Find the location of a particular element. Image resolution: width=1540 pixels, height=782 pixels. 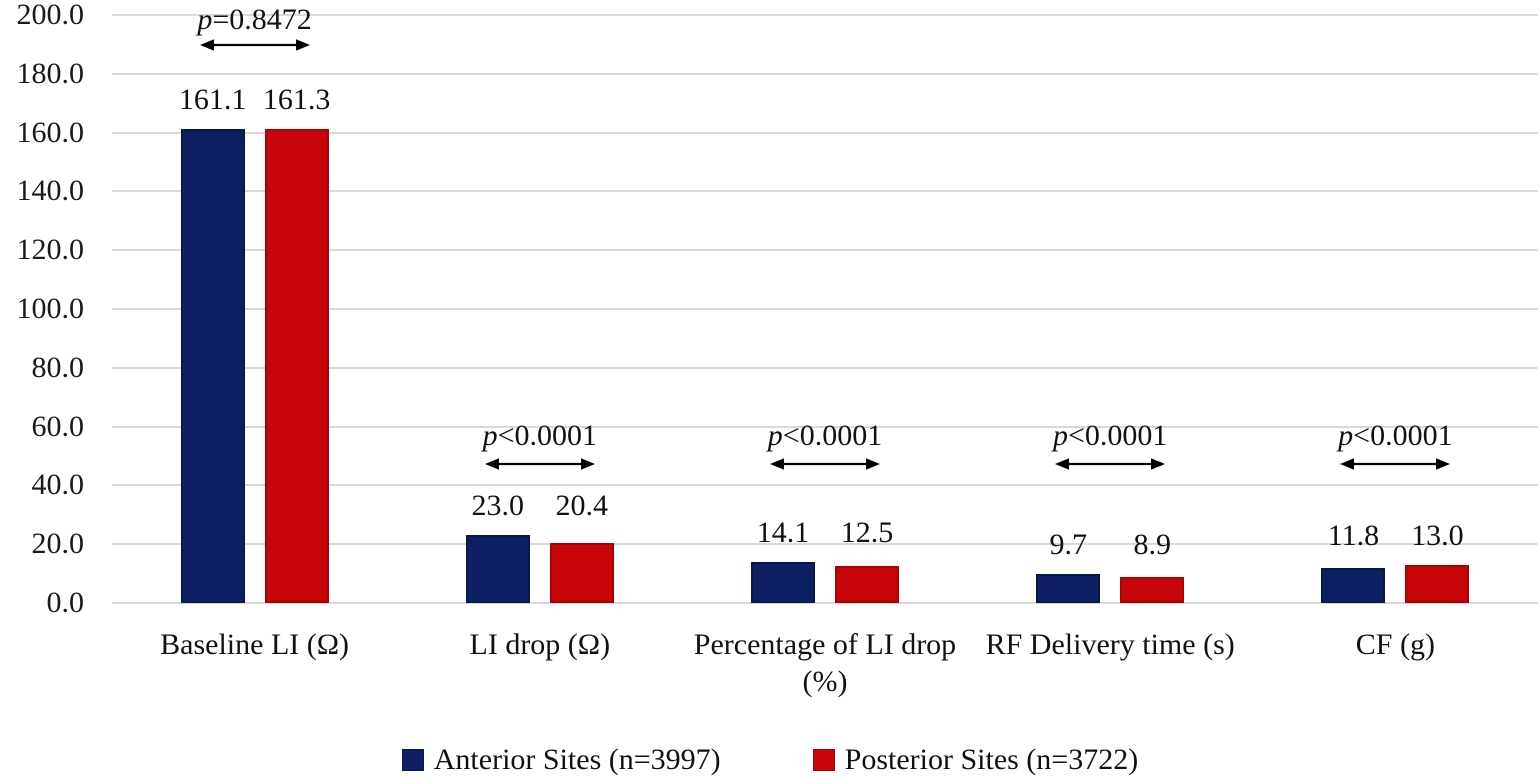

x-axis-category-label: Percentage of LI drop (%) is located at coordinates (825, 663).